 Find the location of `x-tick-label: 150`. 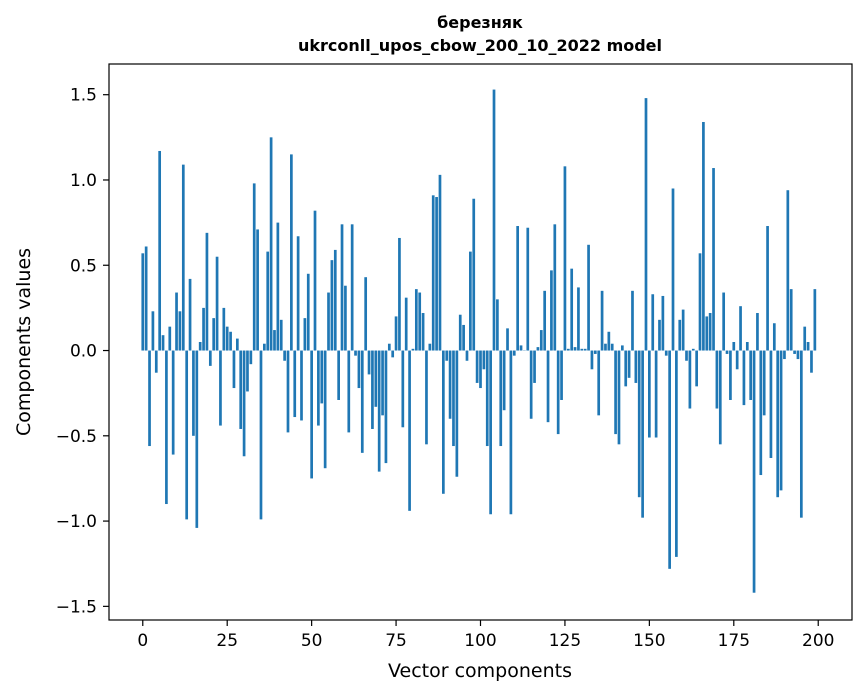

x-tick-label: 150 is located at coordinates (649, 641).